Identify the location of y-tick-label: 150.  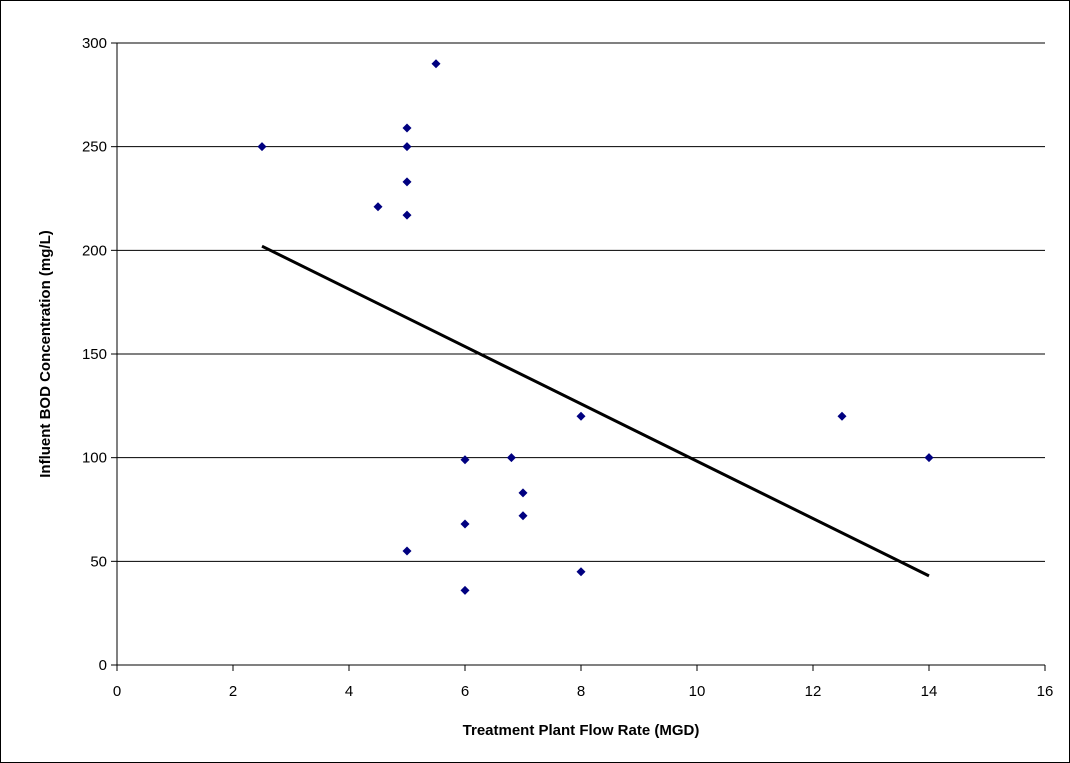
(94, 354).